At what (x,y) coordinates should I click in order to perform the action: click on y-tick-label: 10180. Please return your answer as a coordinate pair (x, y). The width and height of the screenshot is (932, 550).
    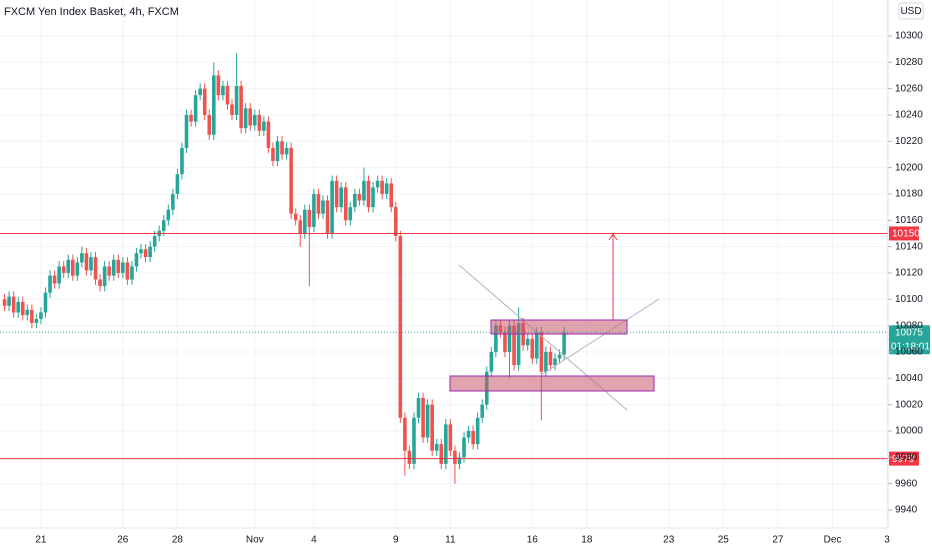
    Looking at the image, I should click on (909, 194).